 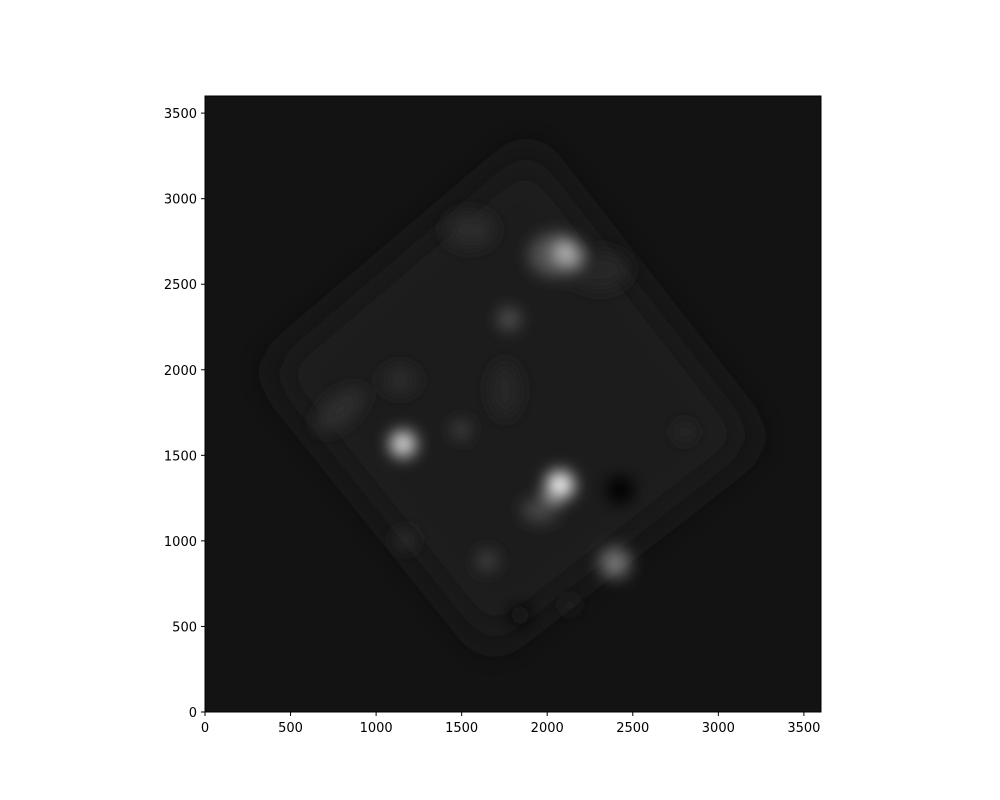 I want to click on x-tick-label: 3500, so click(x=803, y=728).